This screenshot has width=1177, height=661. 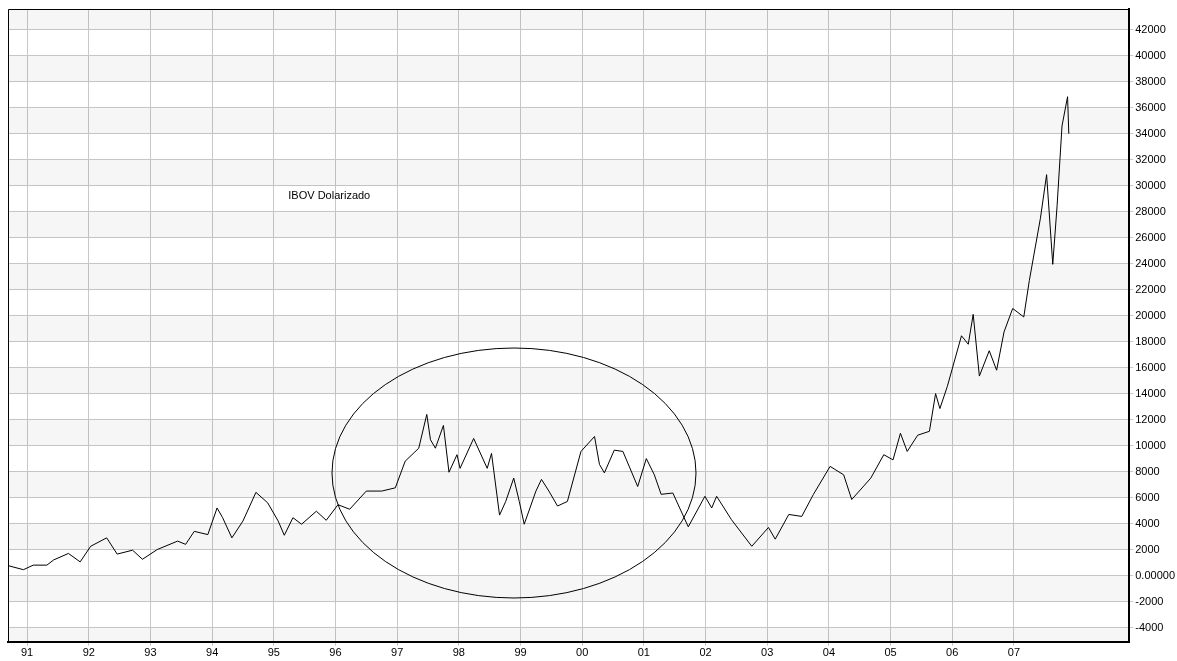 What do you see at coordinates (1150, 80) in the screenshot?
I see `y-tick-label: 38000` at bounding box center [1150, 80].